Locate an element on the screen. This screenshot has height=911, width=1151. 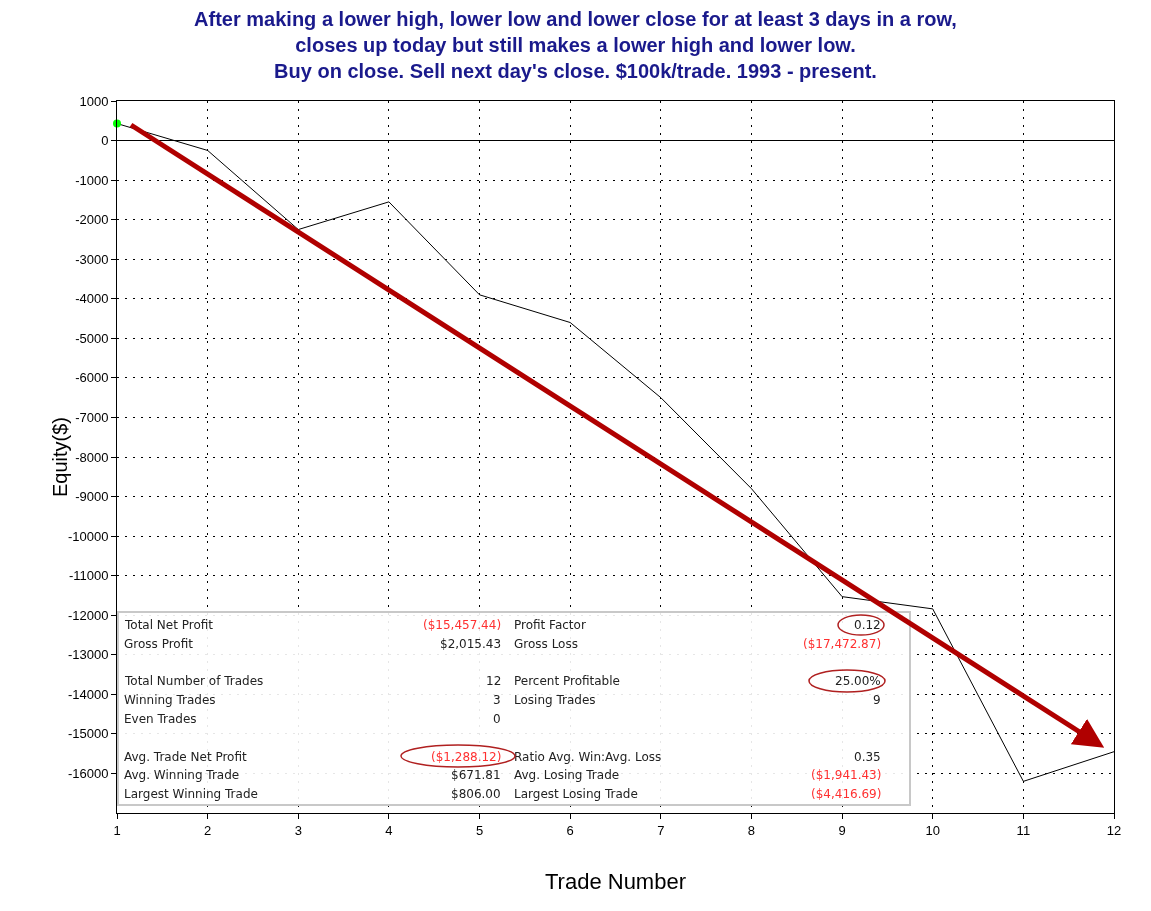
y-tick-label: -8000 is located at coordinates (92, 457).